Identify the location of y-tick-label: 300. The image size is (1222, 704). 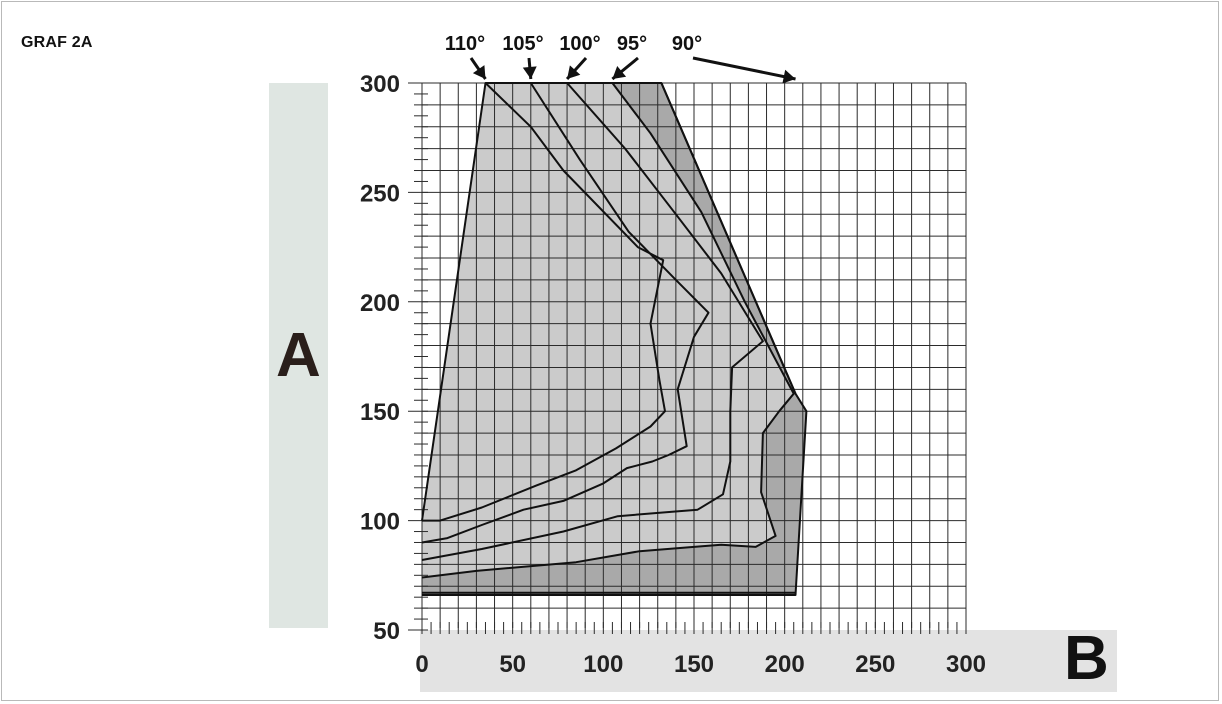
(380, 84).